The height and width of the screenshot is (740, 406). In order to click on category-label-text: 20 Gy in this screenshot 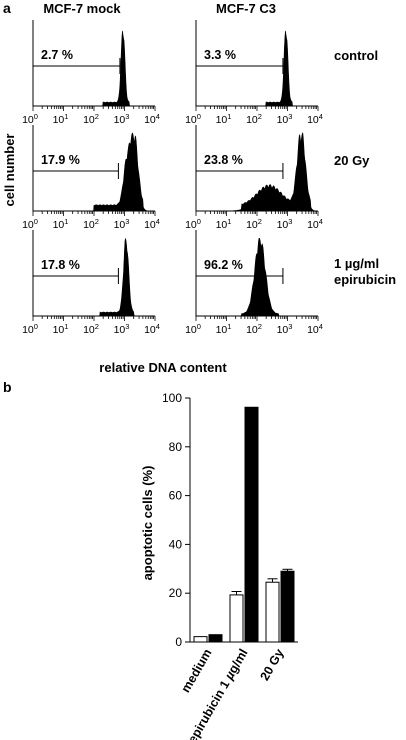, I will do `click(271, 664)`.